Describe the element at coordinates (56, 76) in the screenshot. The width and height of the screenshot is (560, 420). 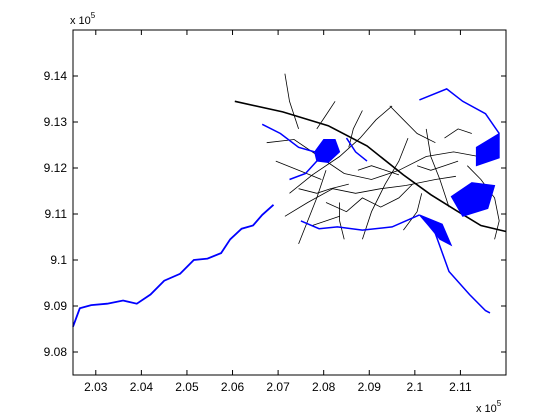
I see `y-tick-label: 9.14` at that location.